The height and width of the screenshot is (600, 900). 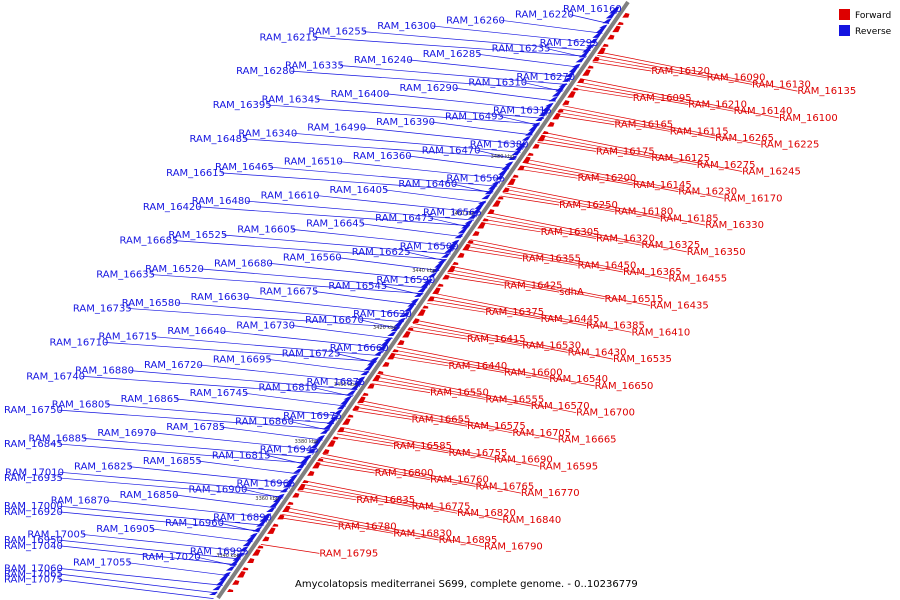 I want to click on reverse-gene-label: RAM_16480, so click(x=221, y=201).